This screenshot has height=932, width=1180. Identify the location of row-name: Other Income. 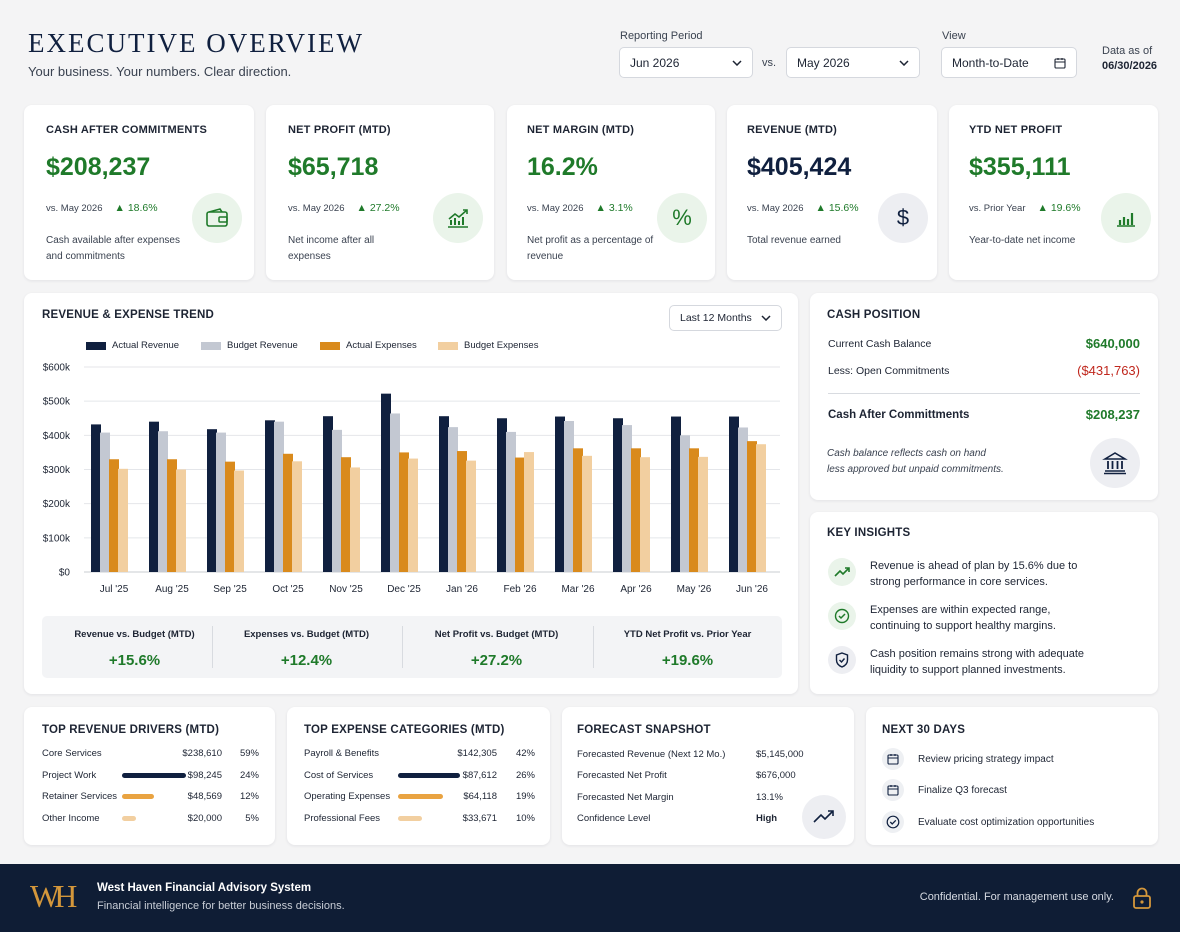
(71, 818).